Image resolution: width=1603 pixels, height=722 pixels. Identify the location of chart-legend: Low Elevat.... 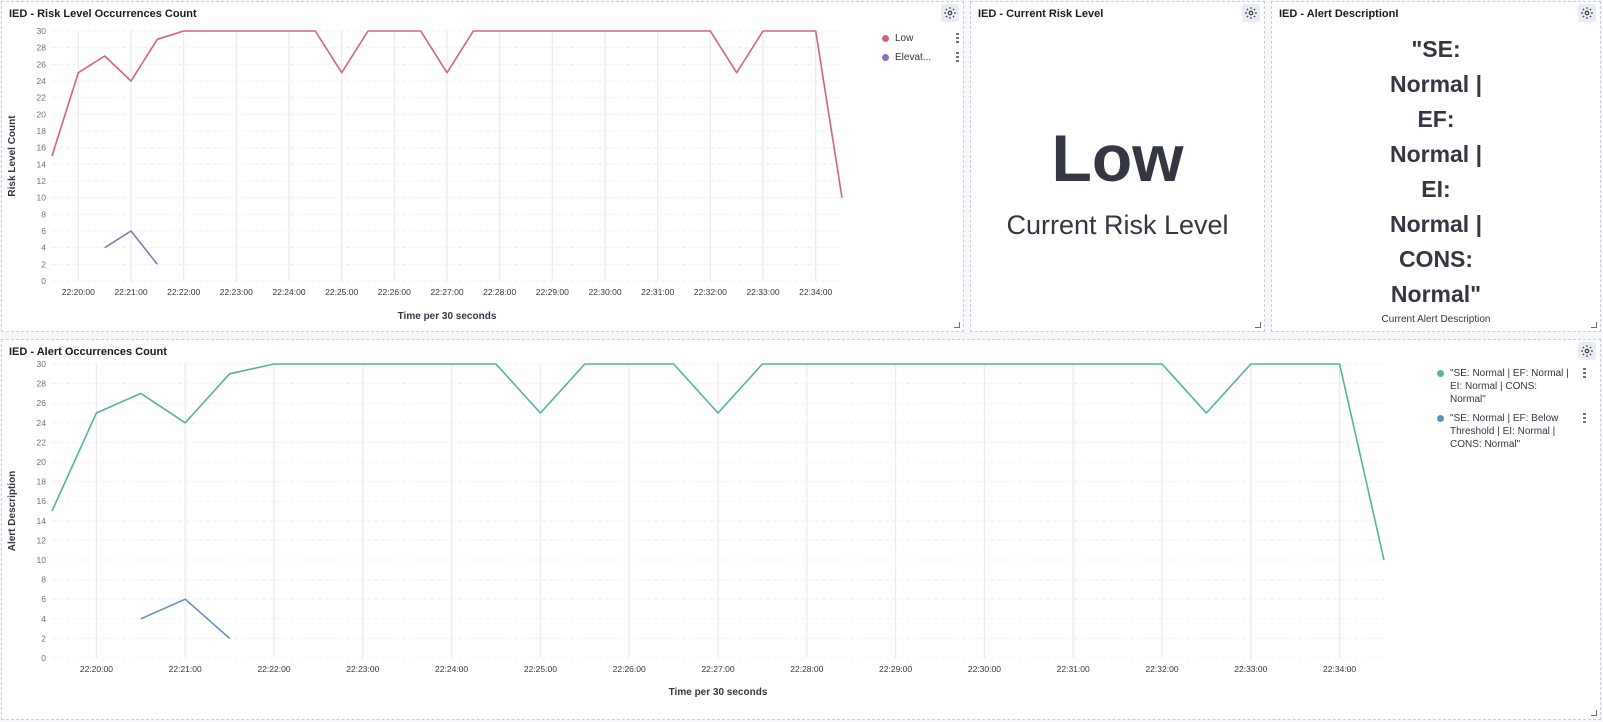
(921, 51).